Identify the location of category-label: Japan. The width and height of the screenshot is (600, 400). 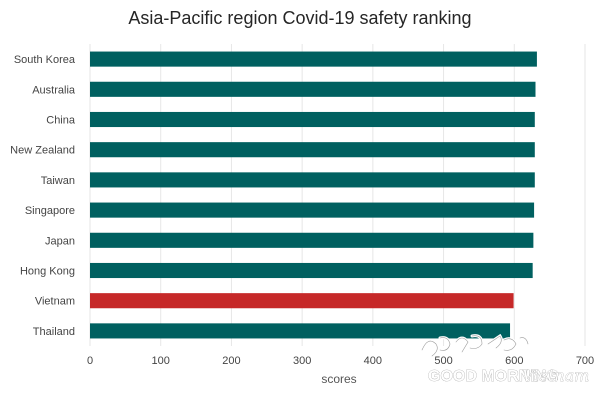
(60, 241).